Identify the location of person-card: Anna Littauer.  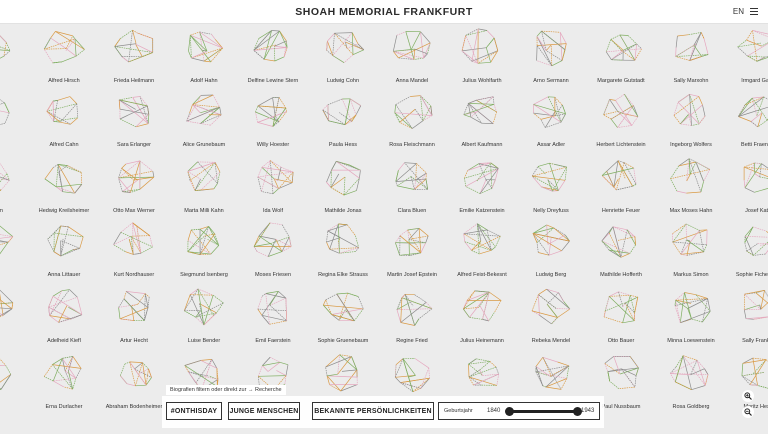
(64, 255).